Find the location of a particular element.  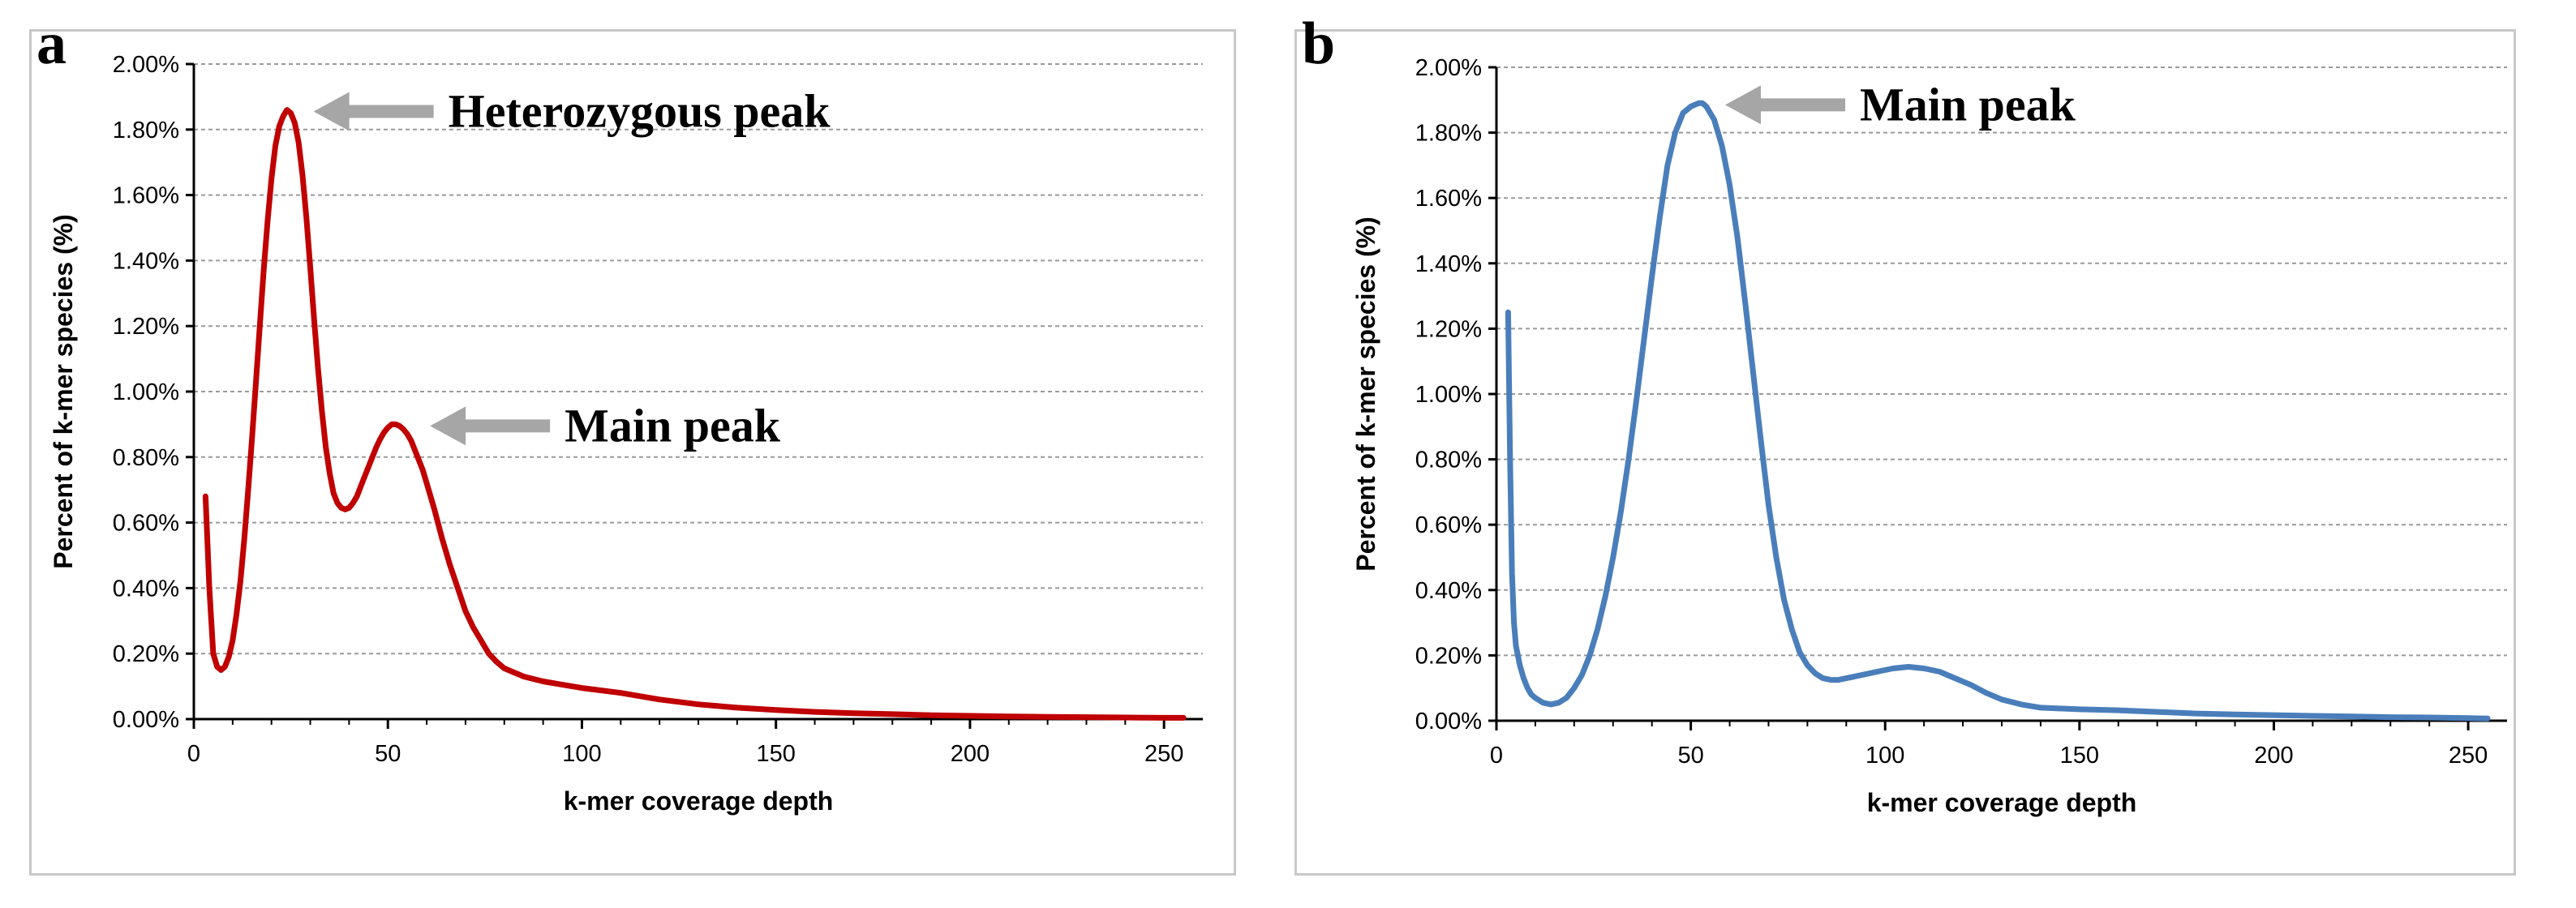

peak-annotation: Heterozygous peak is located at coordinates (572, 111).